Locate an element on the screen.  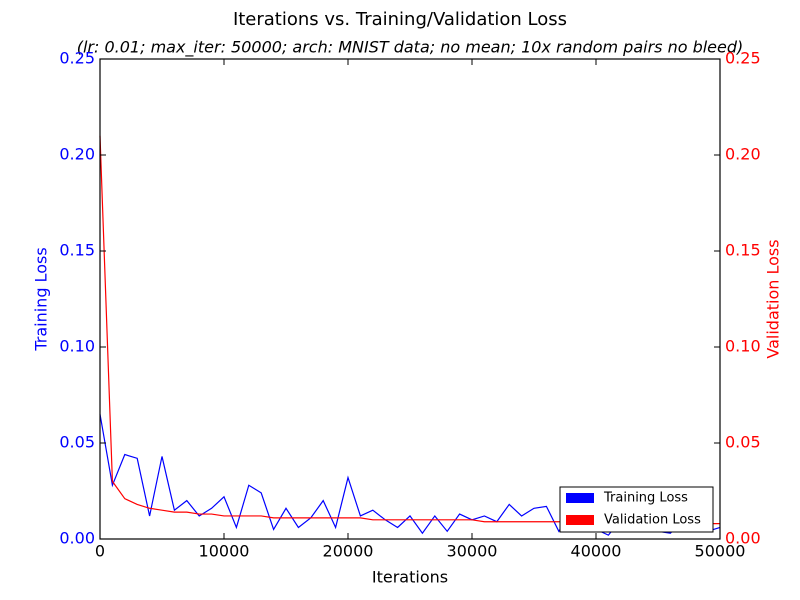
y2-tick-label: 0.25 is located at coordinates (743, 58).